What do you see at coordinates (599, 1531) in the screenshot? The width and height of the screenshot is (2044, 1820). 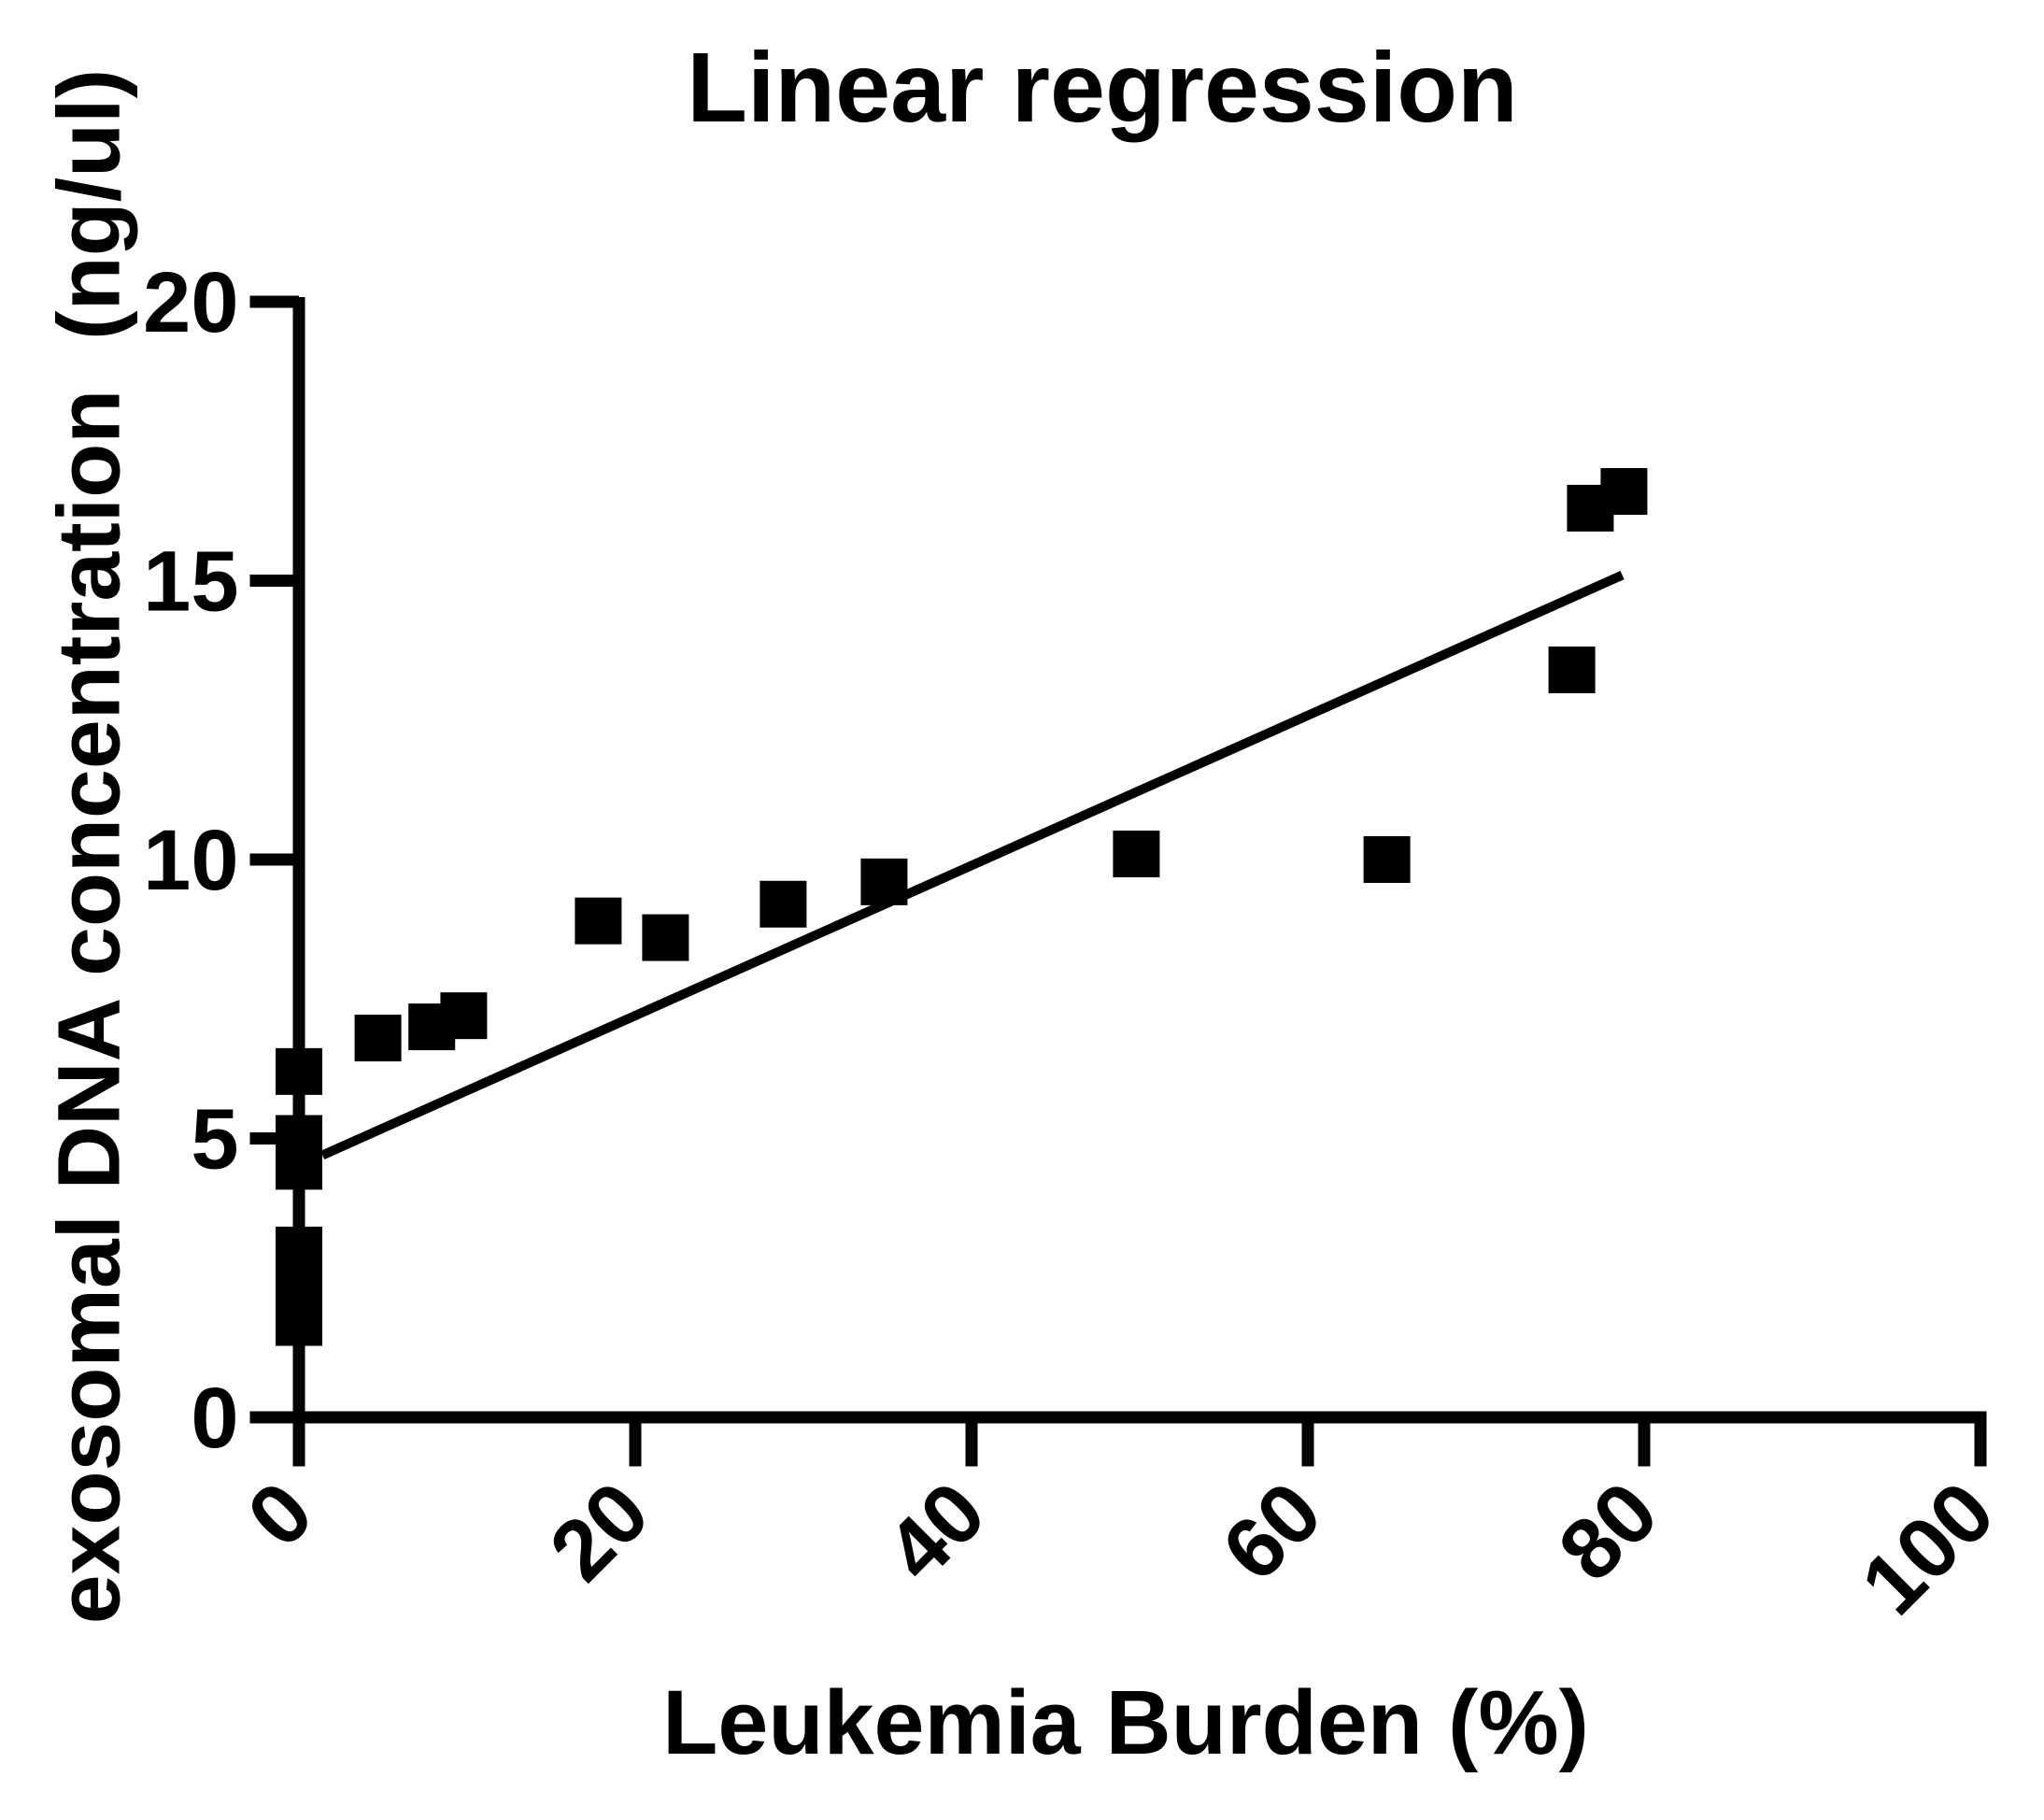 I see `x-tick-label: 20` at bounding box center [599, 1531].